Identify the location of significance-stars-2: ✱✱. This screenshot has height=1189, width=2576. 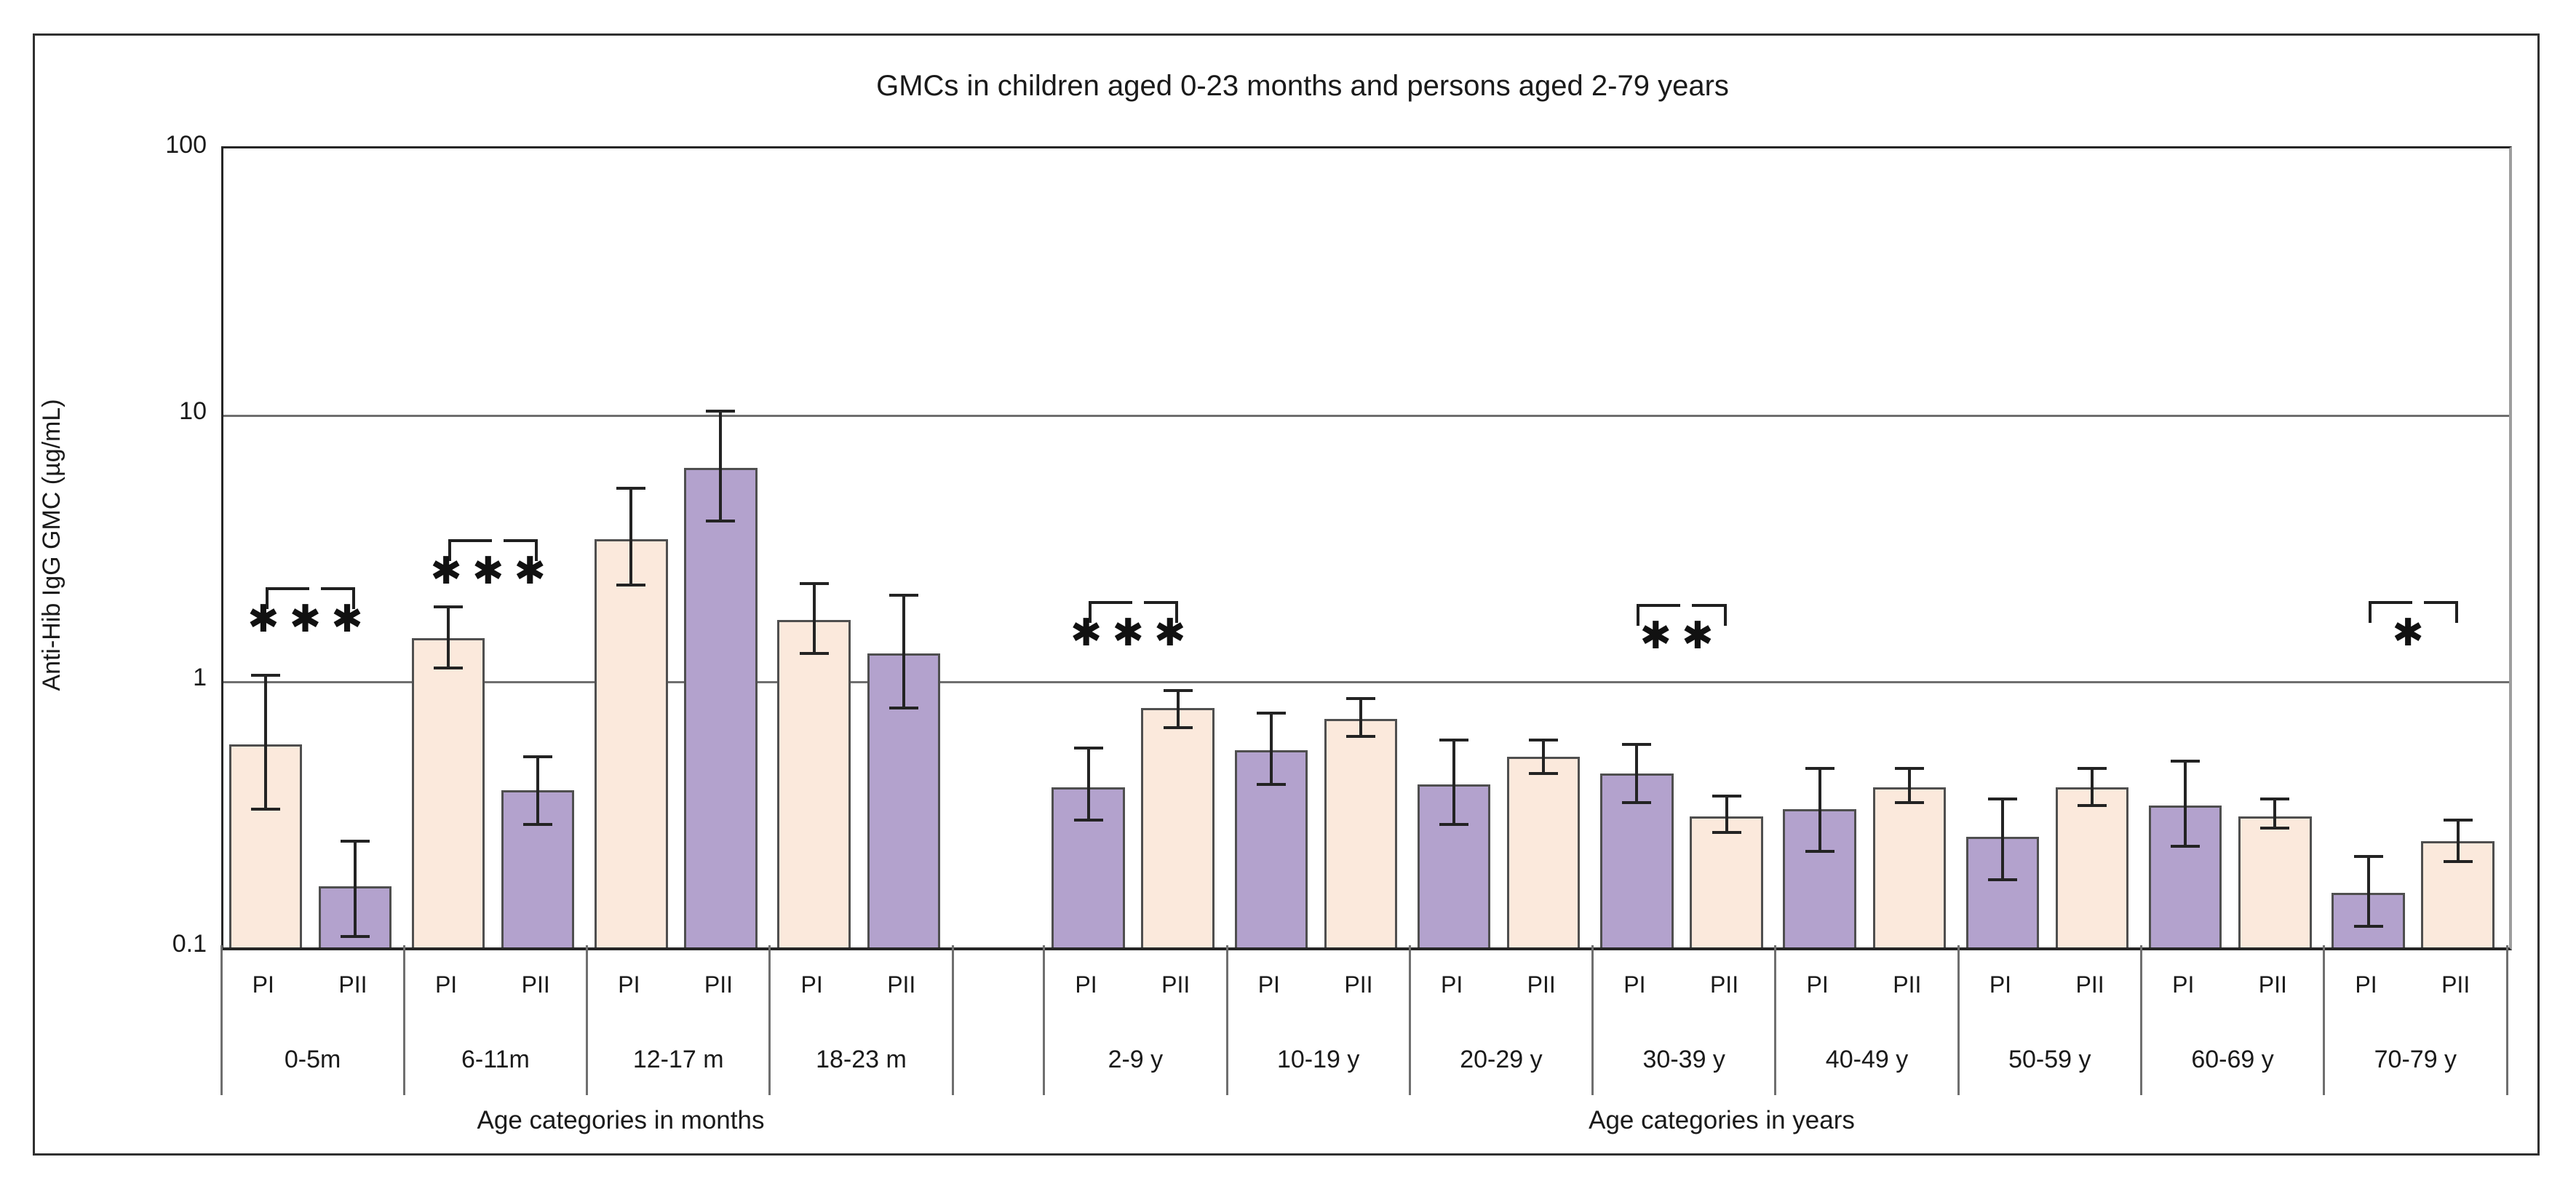
(1681, 635).